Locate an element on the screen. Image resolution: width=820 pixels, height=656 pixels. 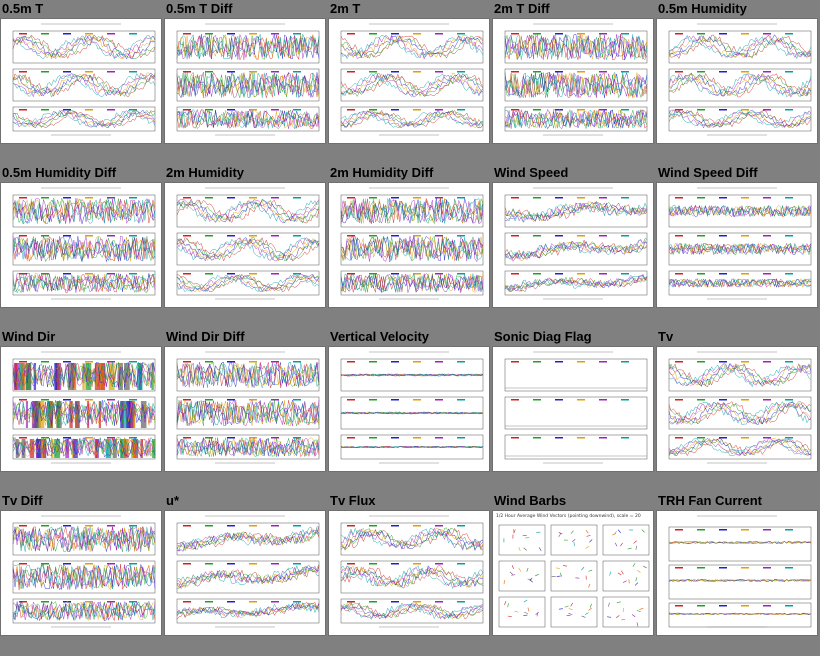
plot-thumbnail-2m-t-diff is located at coordinates (573, 81).